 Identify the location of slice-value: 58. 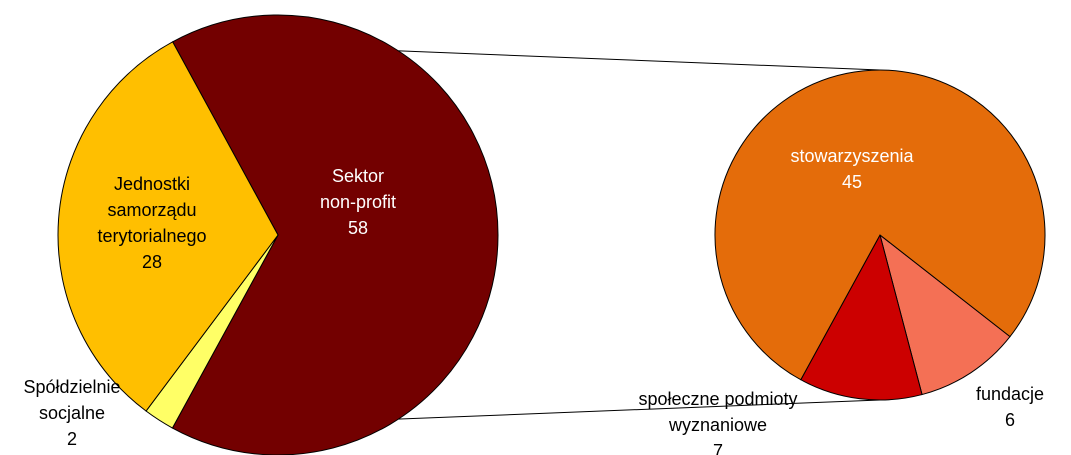
(358, 228).